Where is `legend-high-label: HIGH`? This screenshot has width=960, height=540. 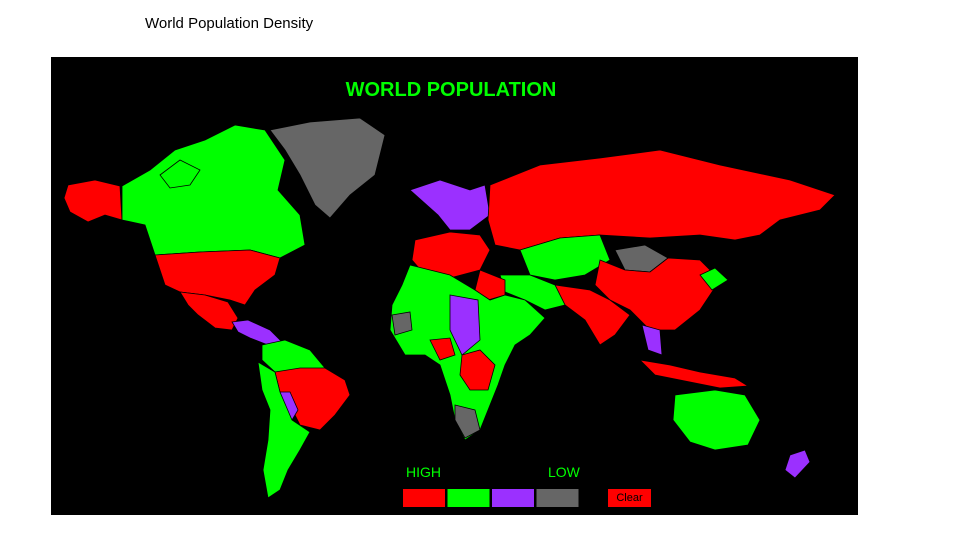 legend-high-label: HIGH is located at coordinates (423, 472).